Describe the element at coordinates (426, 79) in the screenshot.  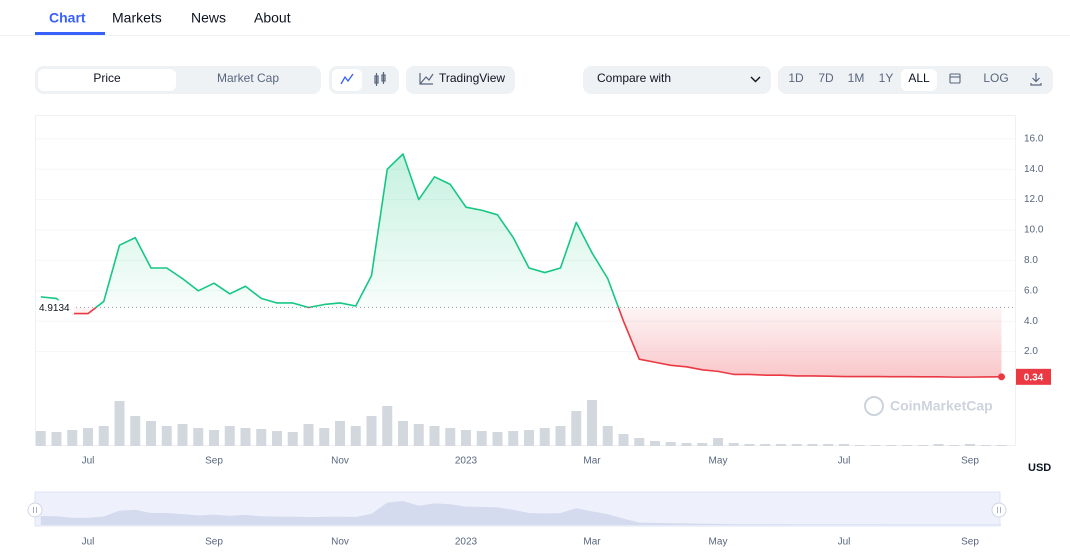
I see `tv-icon` at that location.